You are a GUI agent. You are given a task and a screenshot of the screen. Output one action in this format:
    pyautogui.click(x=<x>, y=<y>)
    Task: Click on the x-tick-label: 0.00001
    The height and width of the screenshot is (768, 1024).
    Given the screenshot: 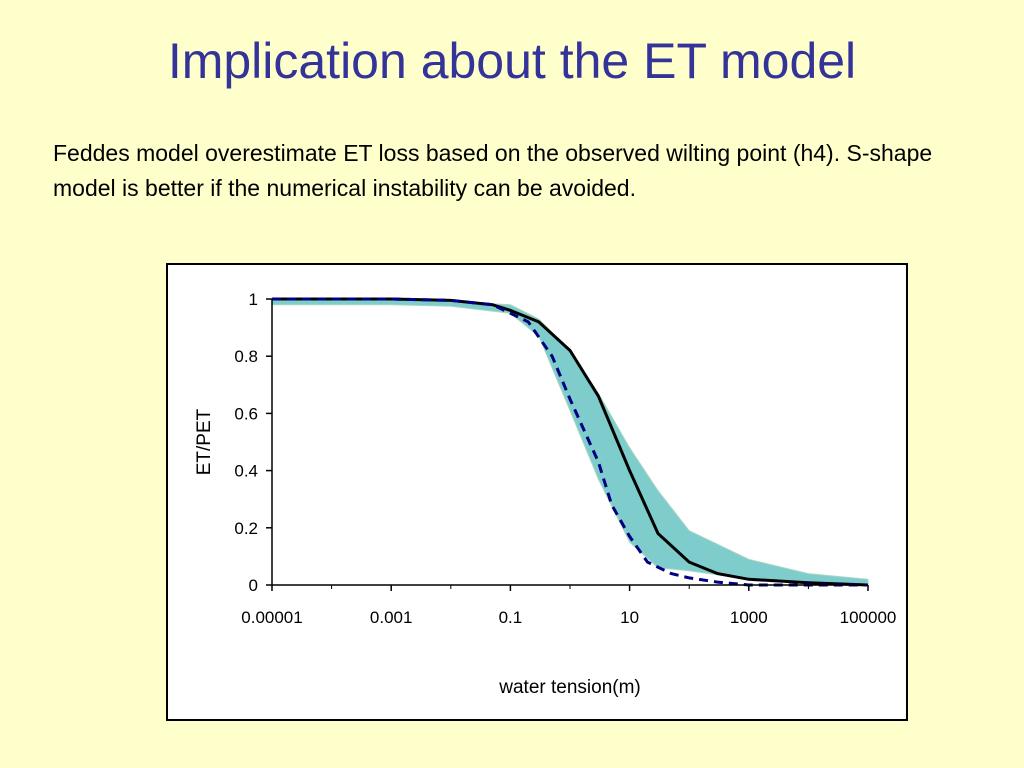 What is the action you would take?
    pyautogui.click(x=271, y=617)
    